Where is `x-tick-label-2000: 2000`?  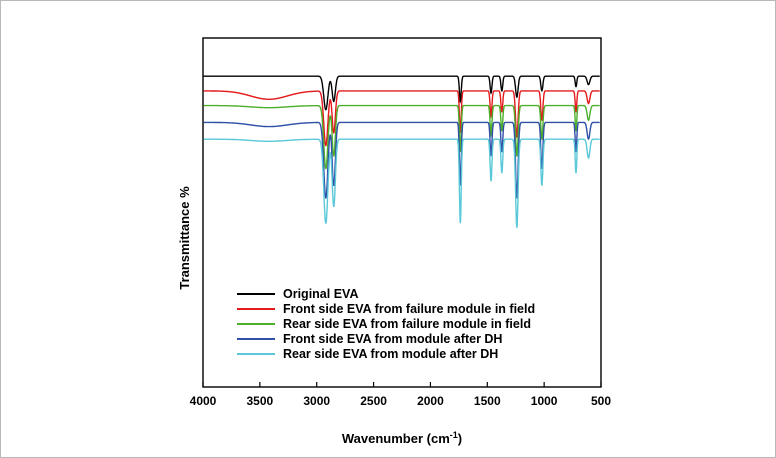 x-tick-label-2000: 2000 is located at coordinates (430, 401).